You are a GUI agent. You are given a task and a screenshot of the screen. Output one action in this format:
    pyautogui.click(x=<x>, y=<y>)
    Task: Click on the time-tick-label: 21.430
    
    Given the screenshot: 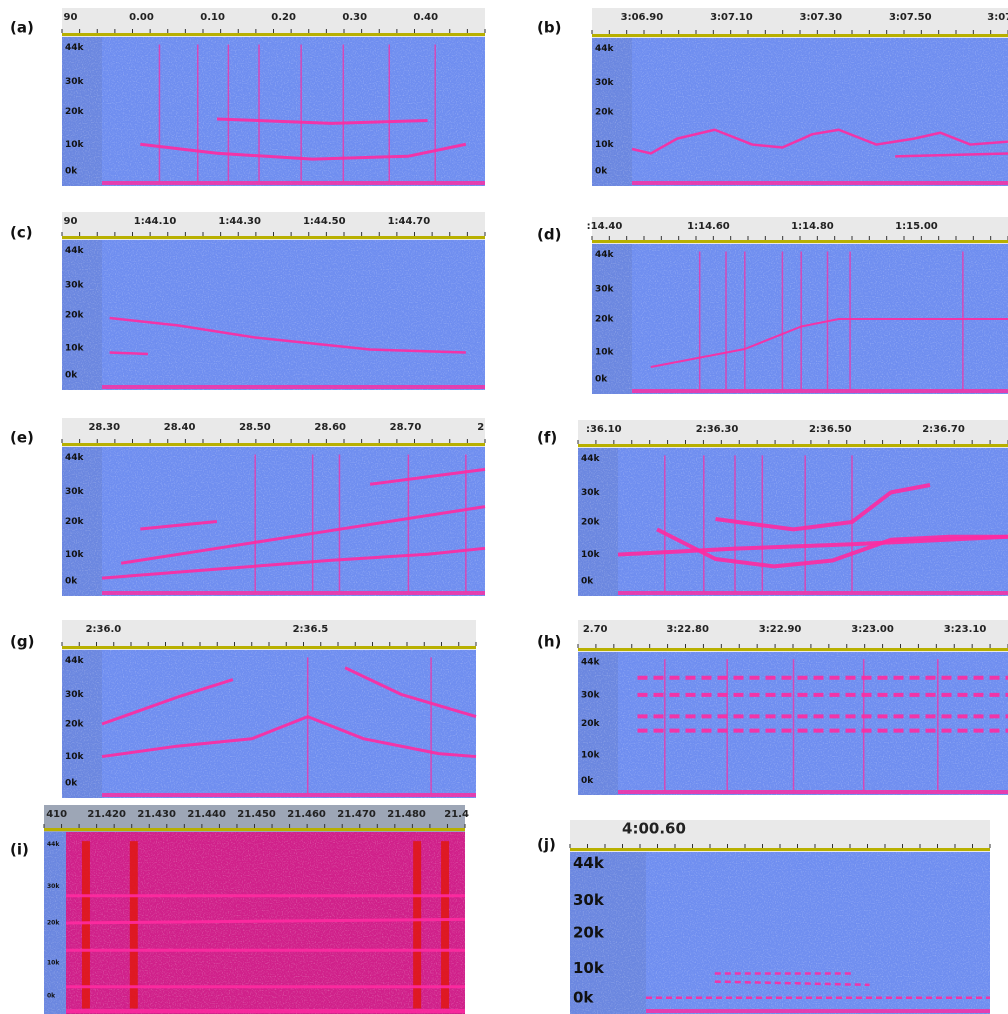 What is the action you would take?
    pyautogui.click(x=156, y=814)
    